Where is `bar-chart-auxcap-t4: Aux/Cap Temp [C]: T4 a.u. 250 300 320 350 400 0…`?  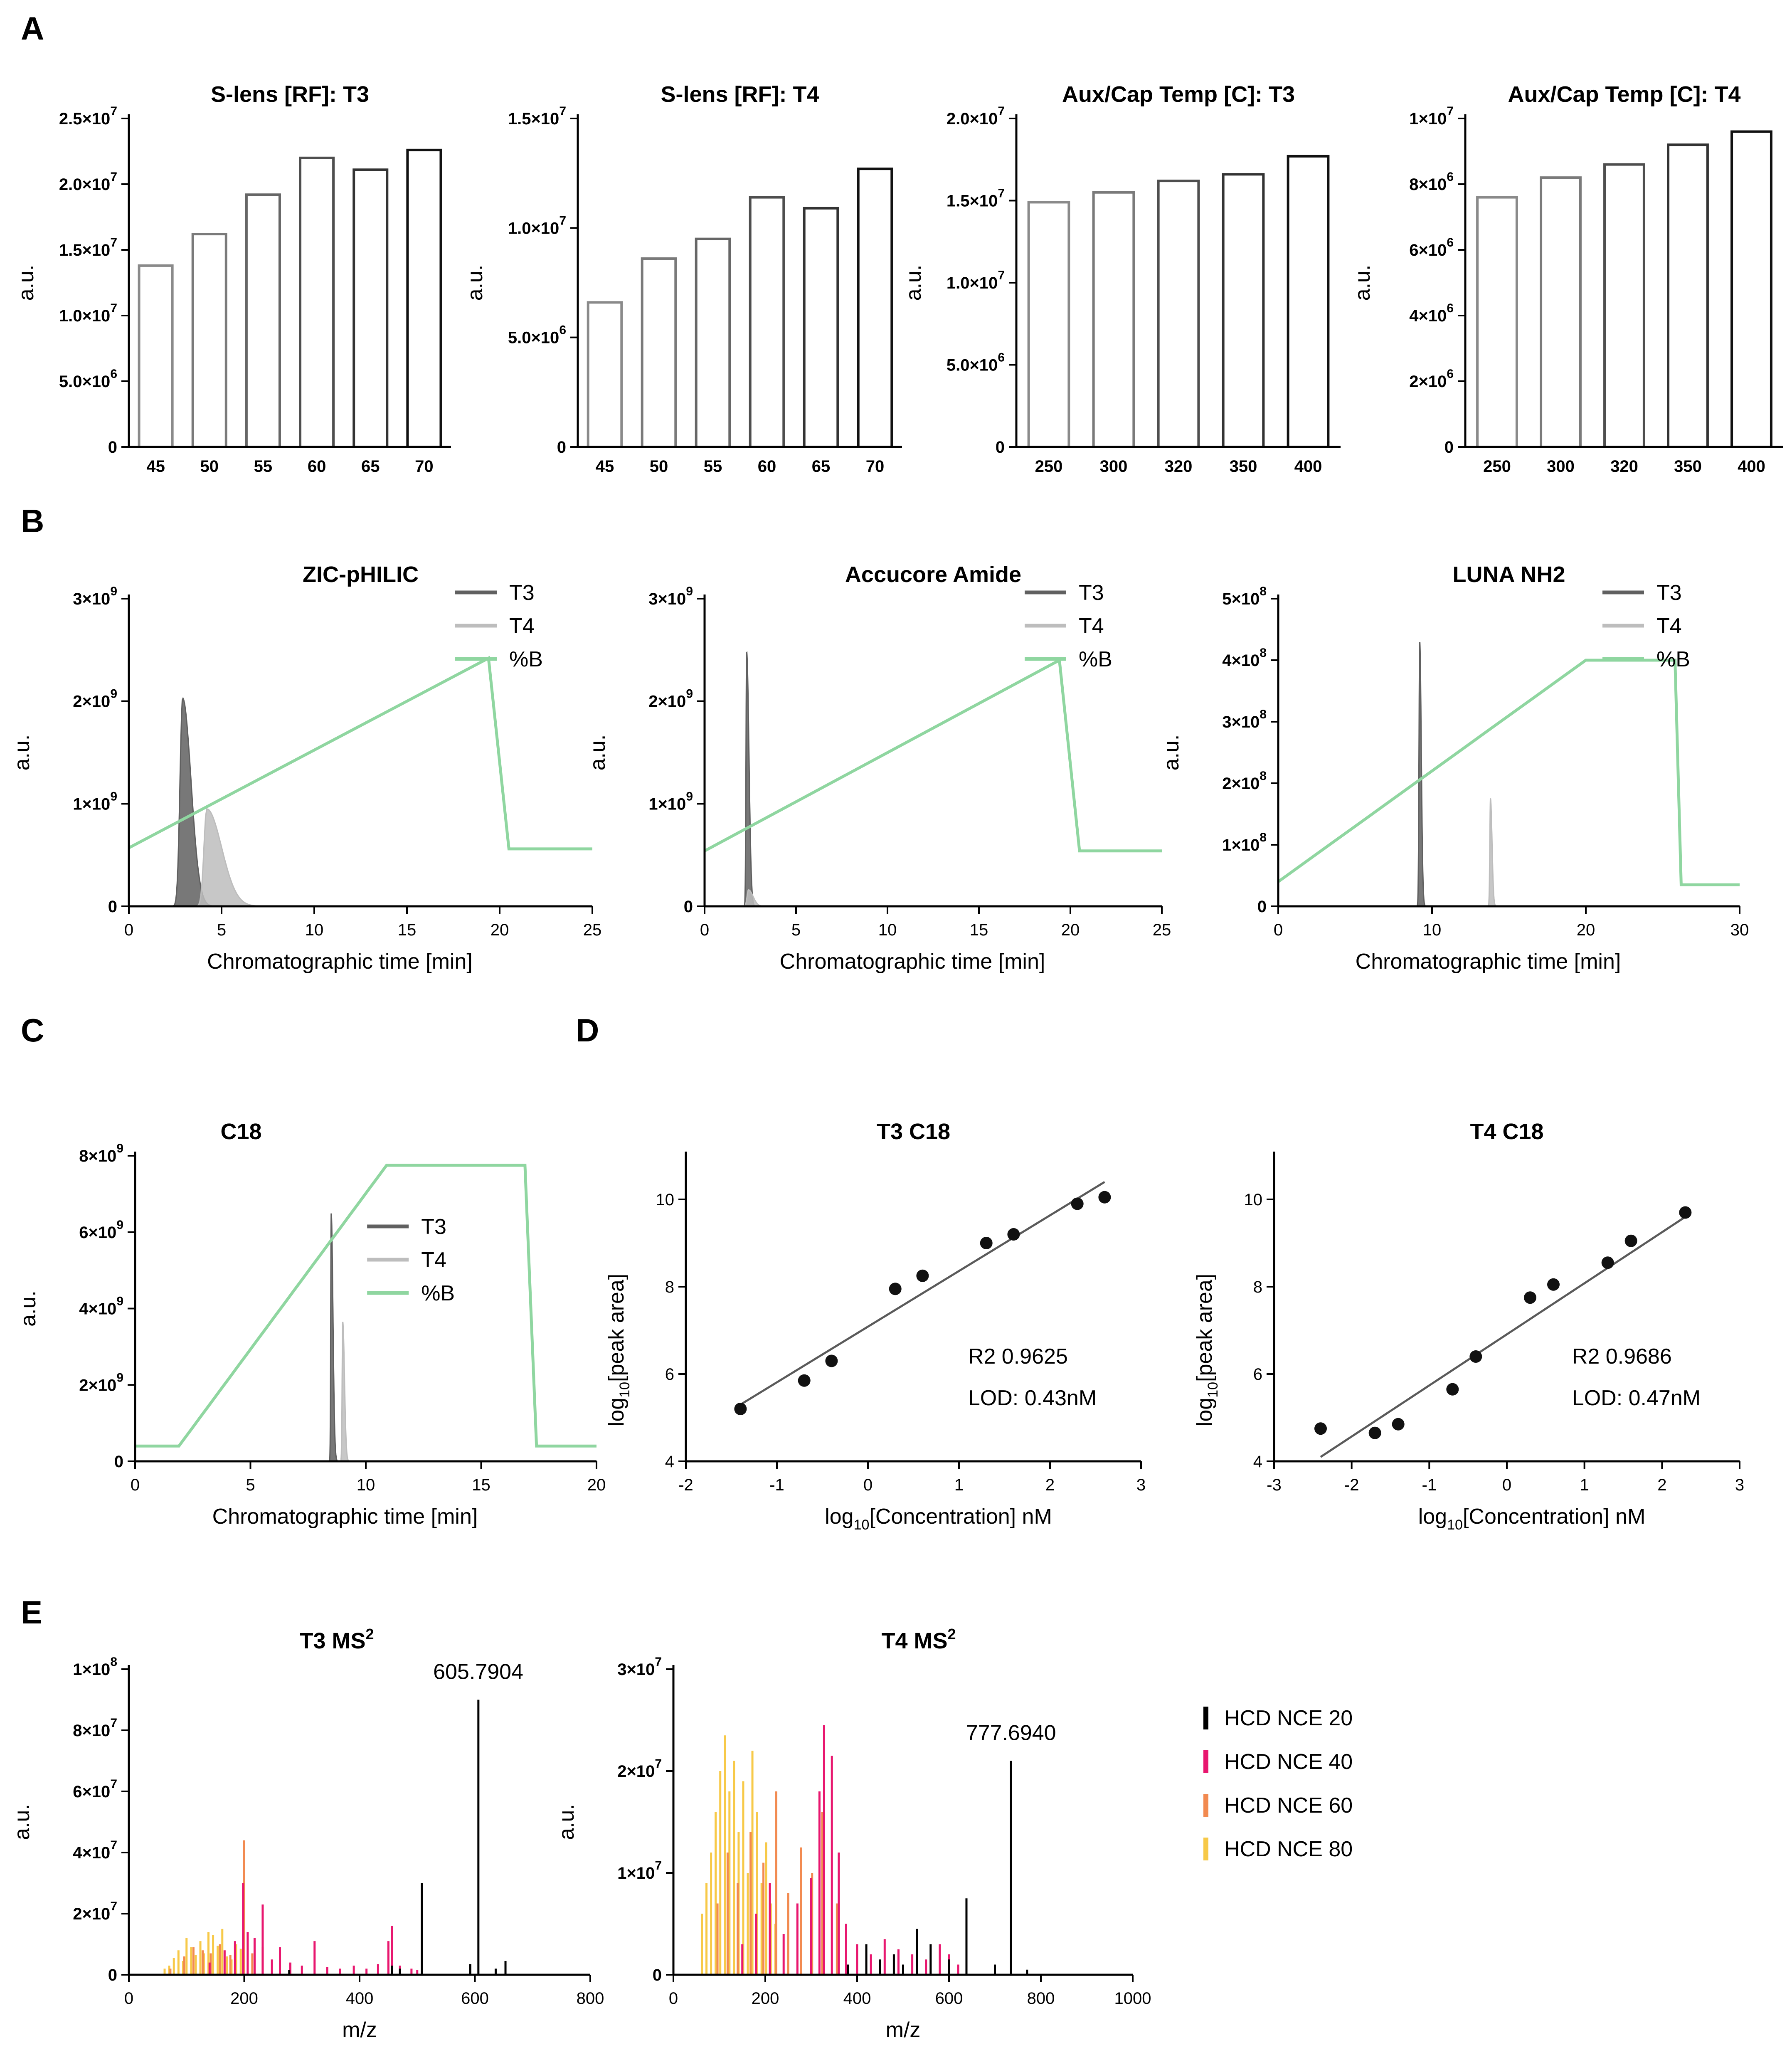 bar-chart-auxcap-t4: Aux/Cap Temp [C]: T4 a.u. 250 300 320 350 400 0… is located at coordinates (1567, 279).